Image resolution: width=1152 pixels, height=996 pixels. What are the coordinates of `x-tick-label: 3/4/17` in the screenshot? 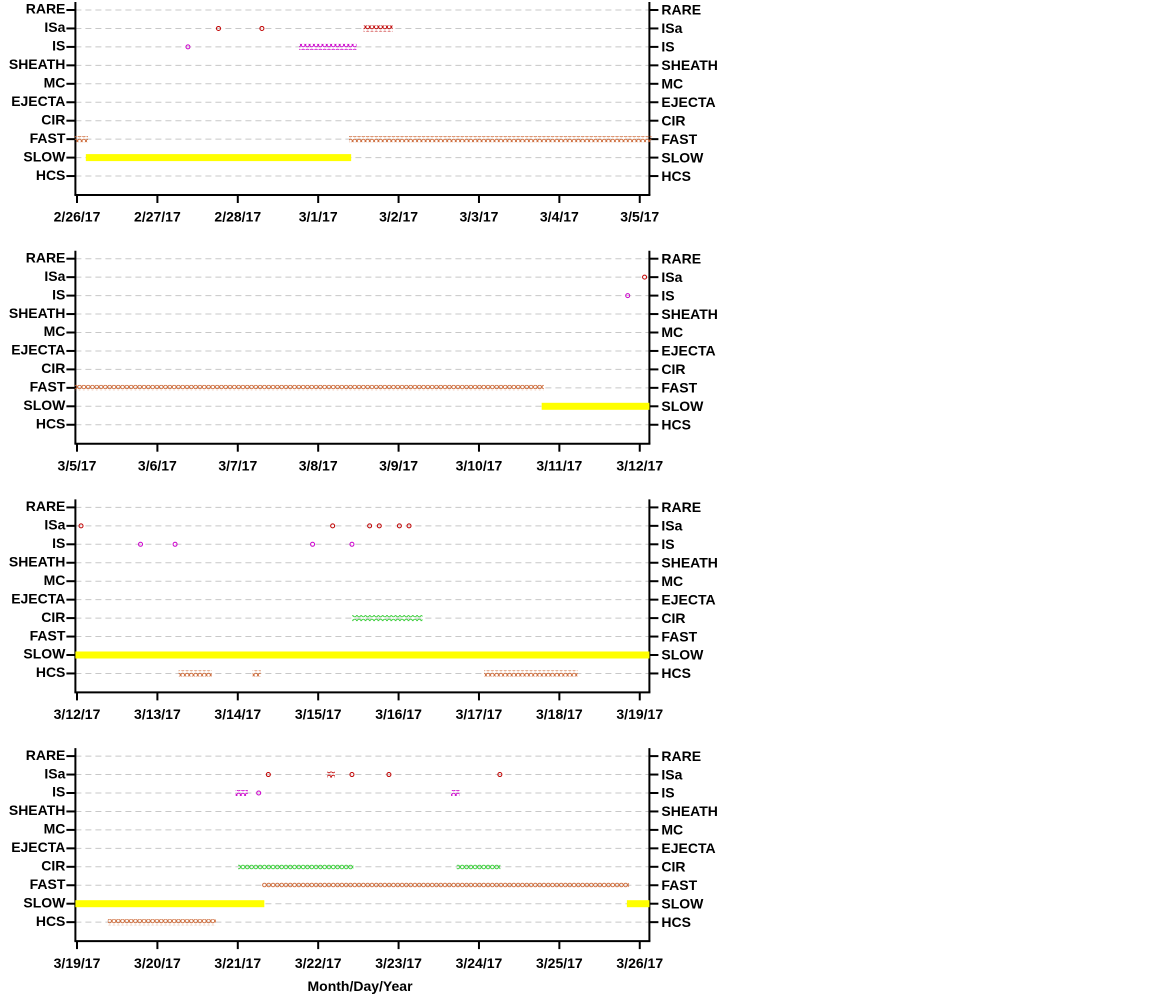 It's located at (559, 217).